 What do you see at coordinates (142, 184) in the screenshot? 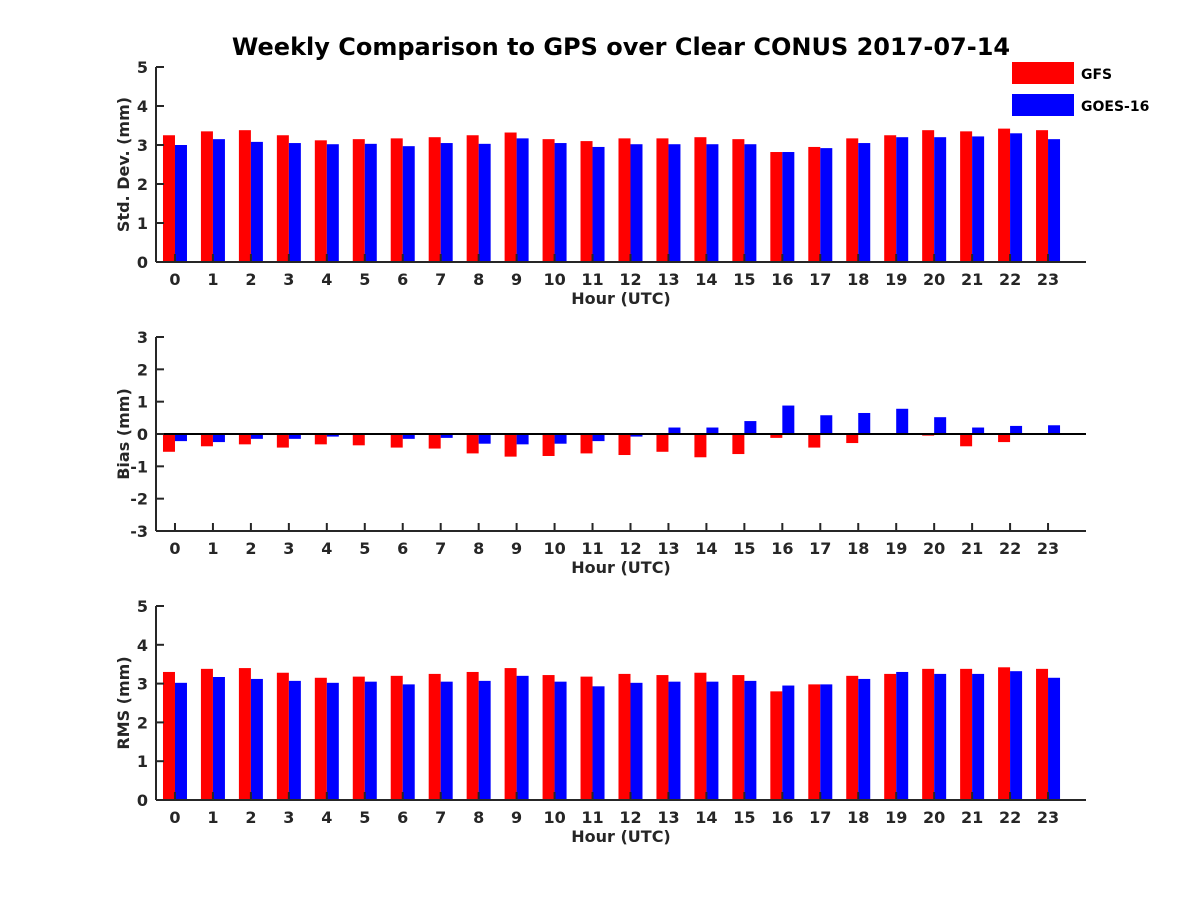
I see `y-tick-label-stddev: 2` at bounding box center [142, 184].